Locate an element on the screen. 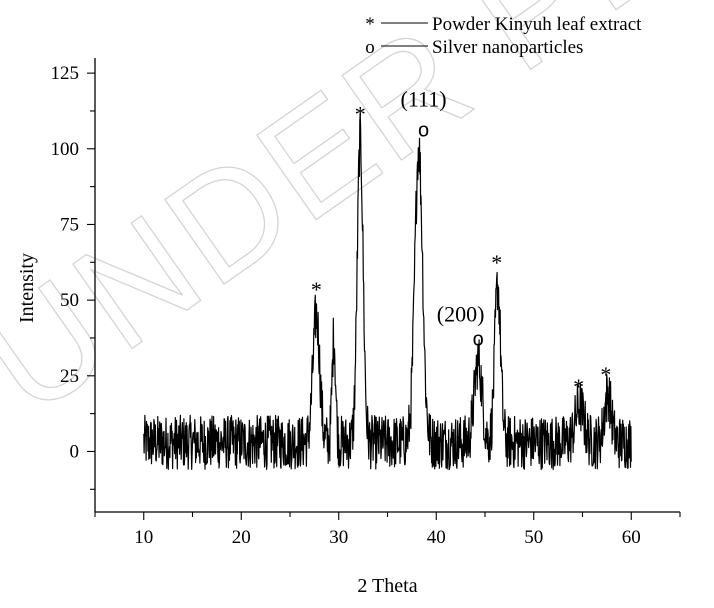 The height and width of the screenshot is (608, 714). x-tick-label: 10 is located at coordinates (143, 537).